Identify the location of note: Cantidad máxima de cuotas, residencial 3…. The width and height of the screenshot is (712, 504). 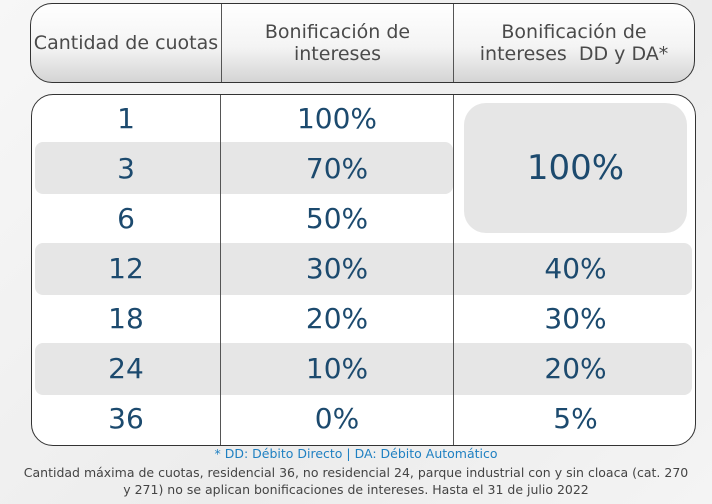
(356, 481).